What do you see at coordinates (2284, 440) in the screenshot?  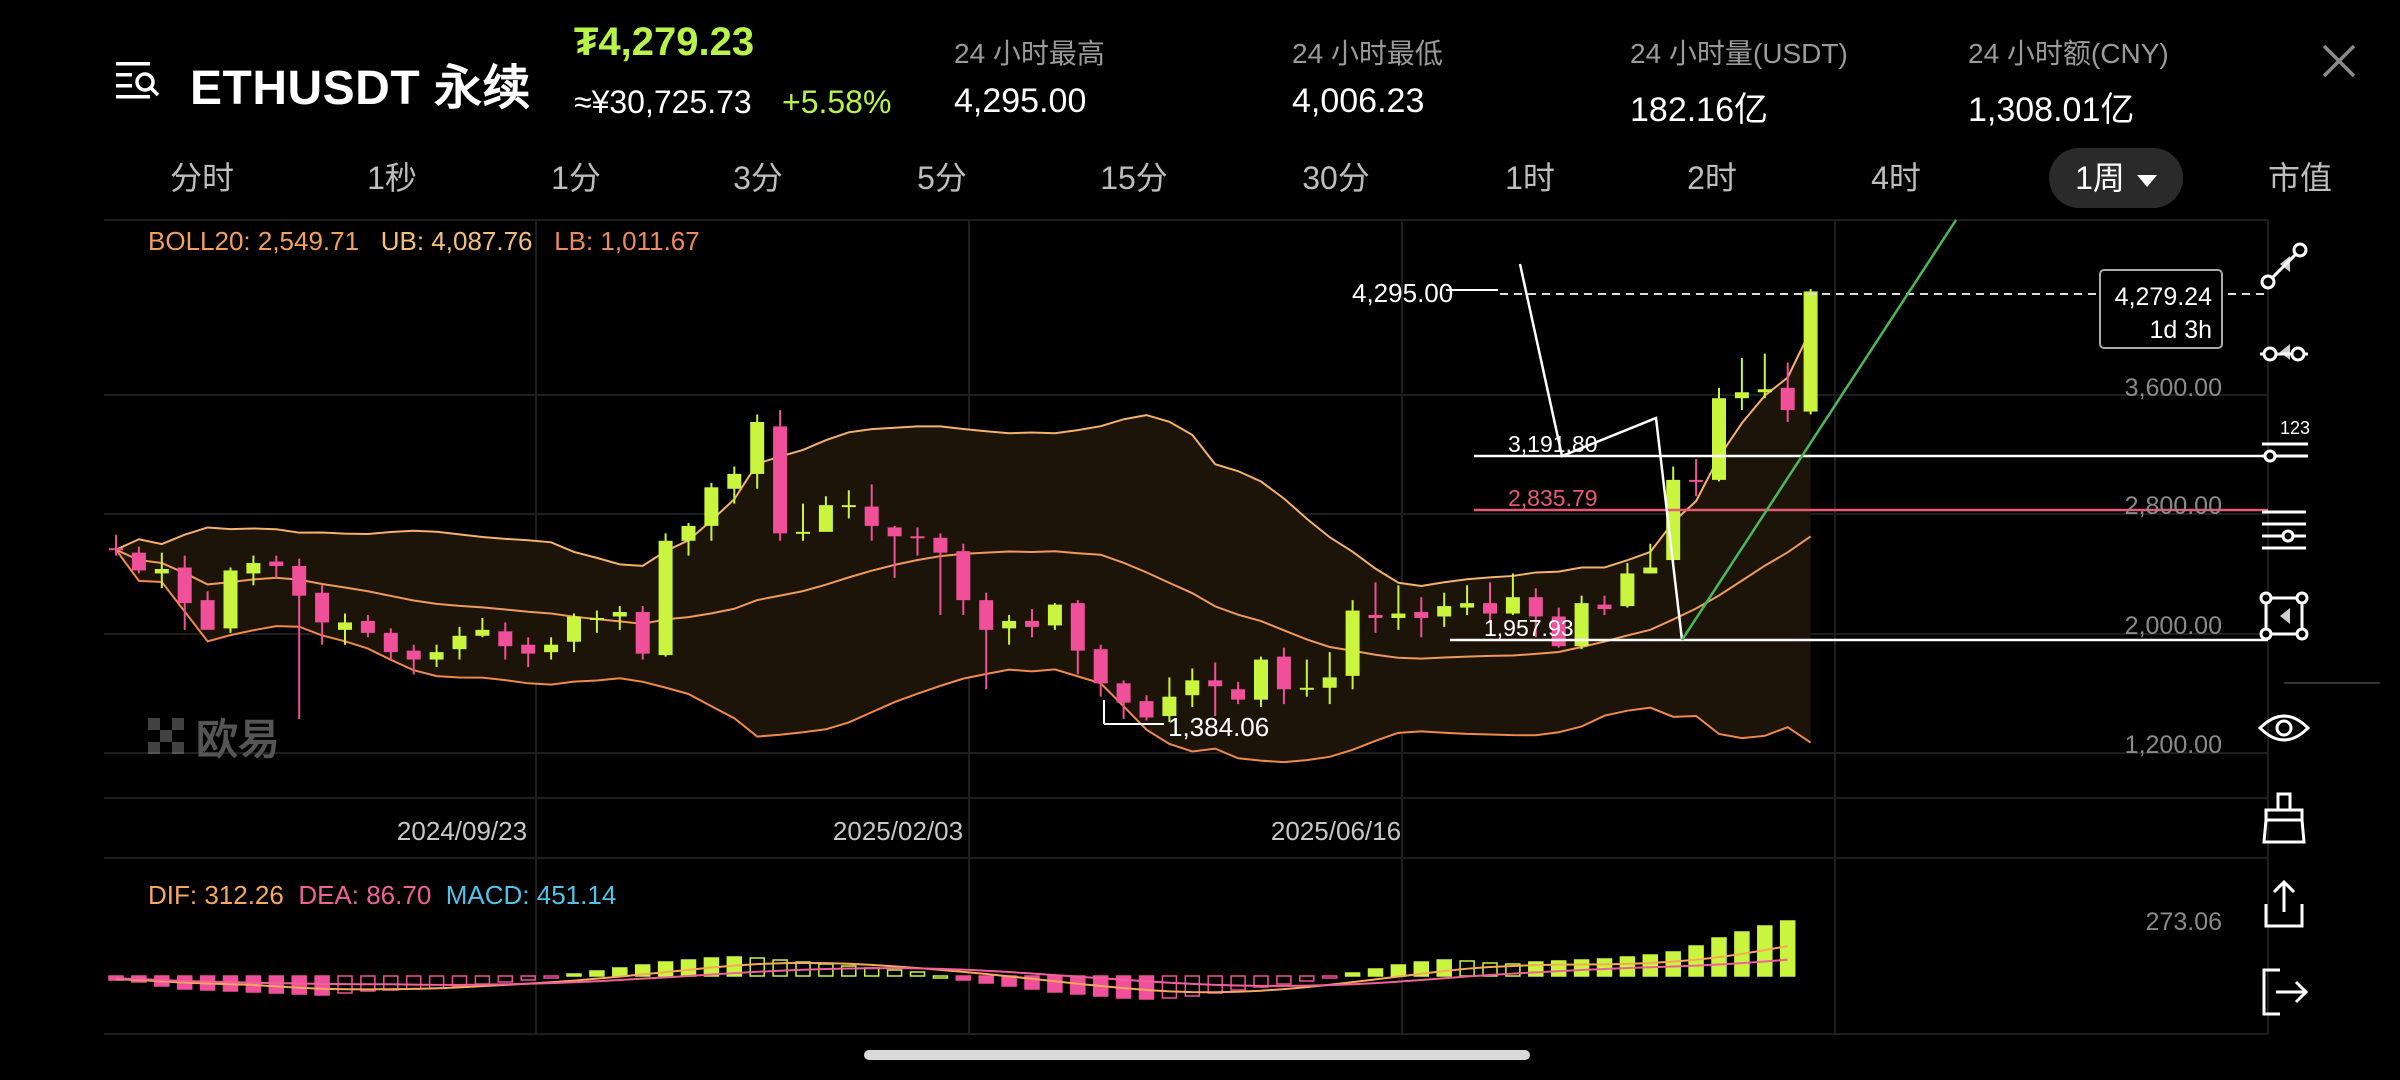 I see `fibonacci-icon: 123` at bounding box center [2284, 440].